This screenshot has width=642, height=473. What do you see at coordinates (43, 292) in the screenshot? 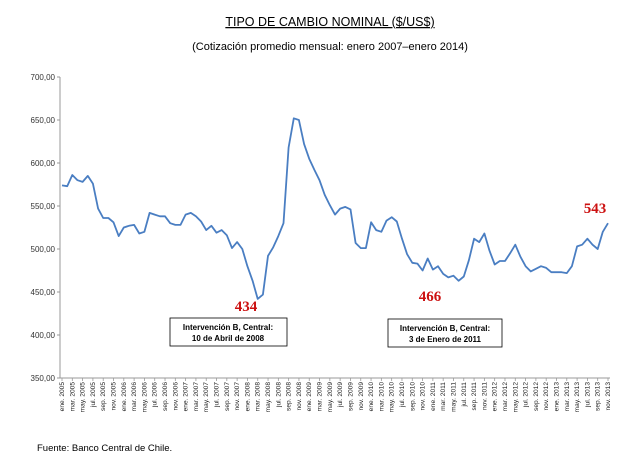
I see `y-tick-label: 450,00` at bounding box center [43, 292].